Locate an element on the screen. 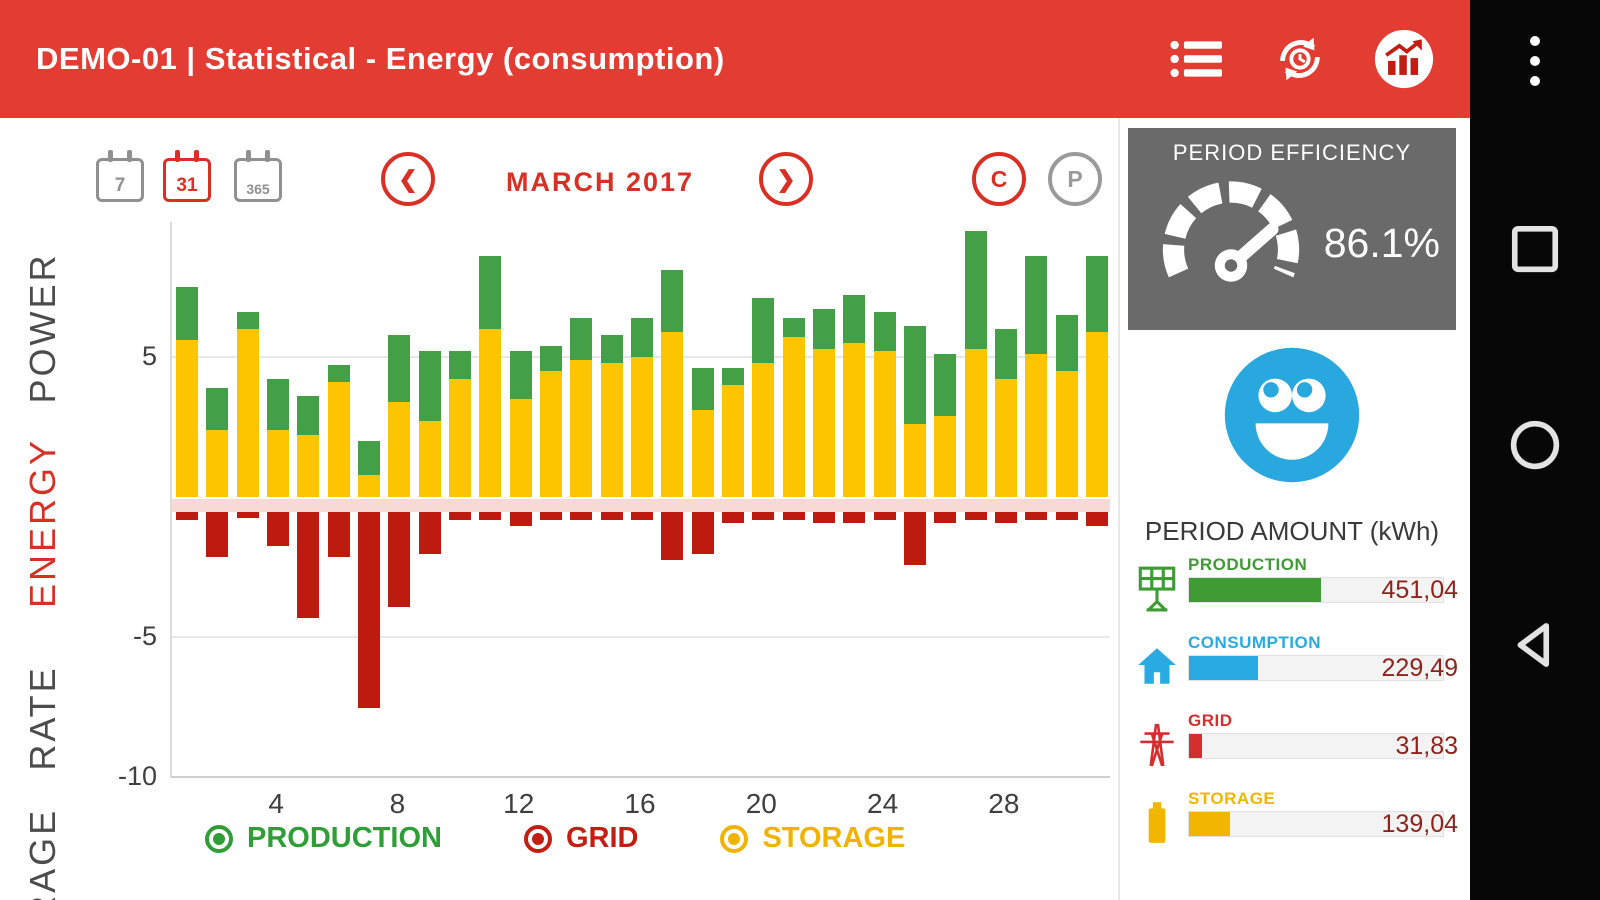 The height and width of the screenshot is (900, 1600). range-month-button: 31 is located at coordinates (187, 176).